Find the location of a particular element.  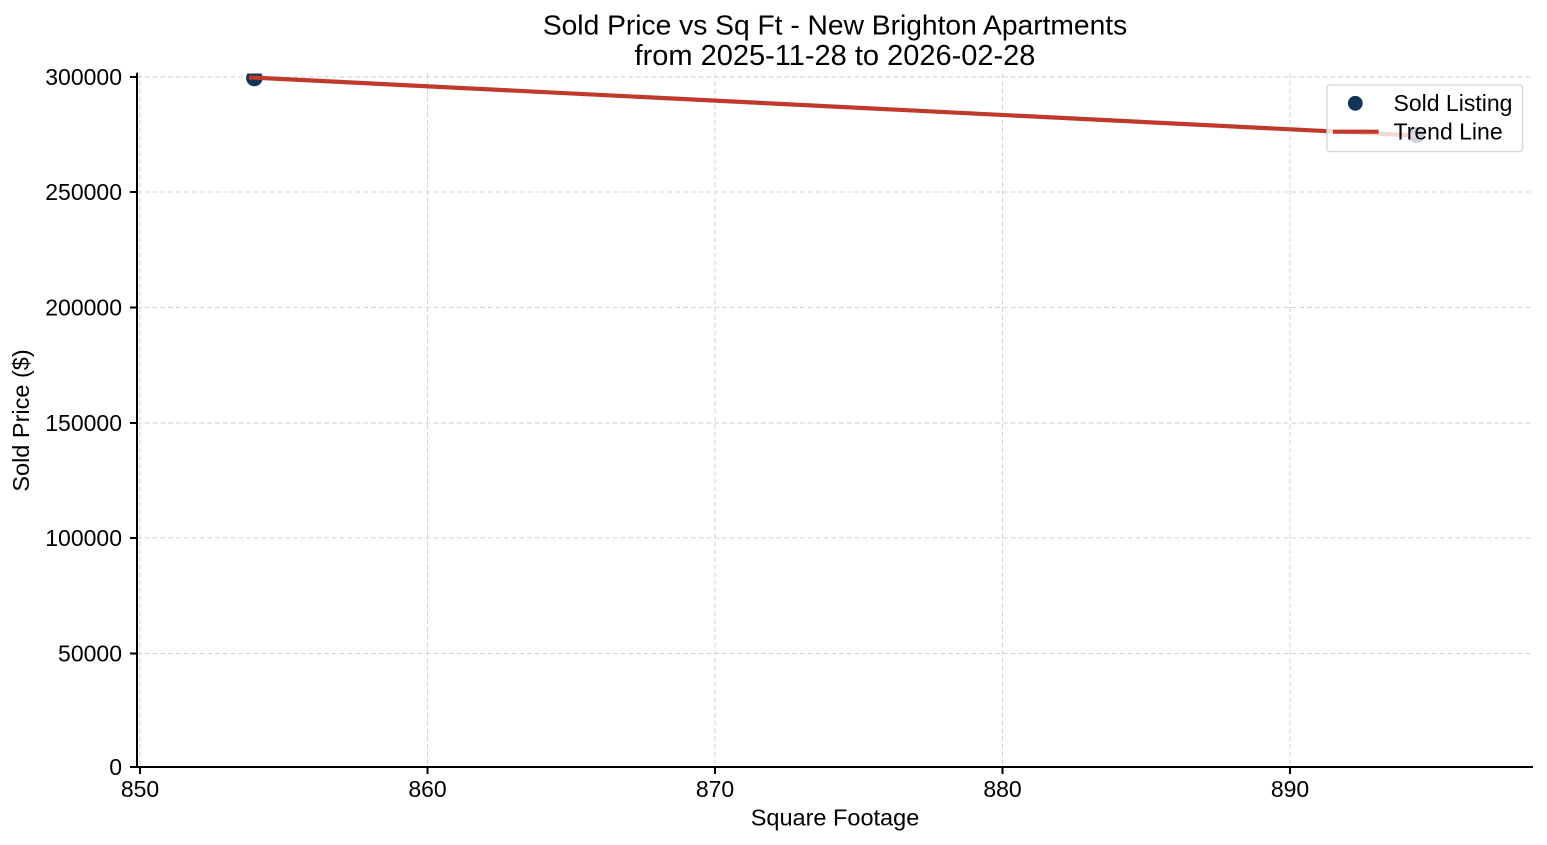

svg-text: 100000 is located at coordinates (83, 538).